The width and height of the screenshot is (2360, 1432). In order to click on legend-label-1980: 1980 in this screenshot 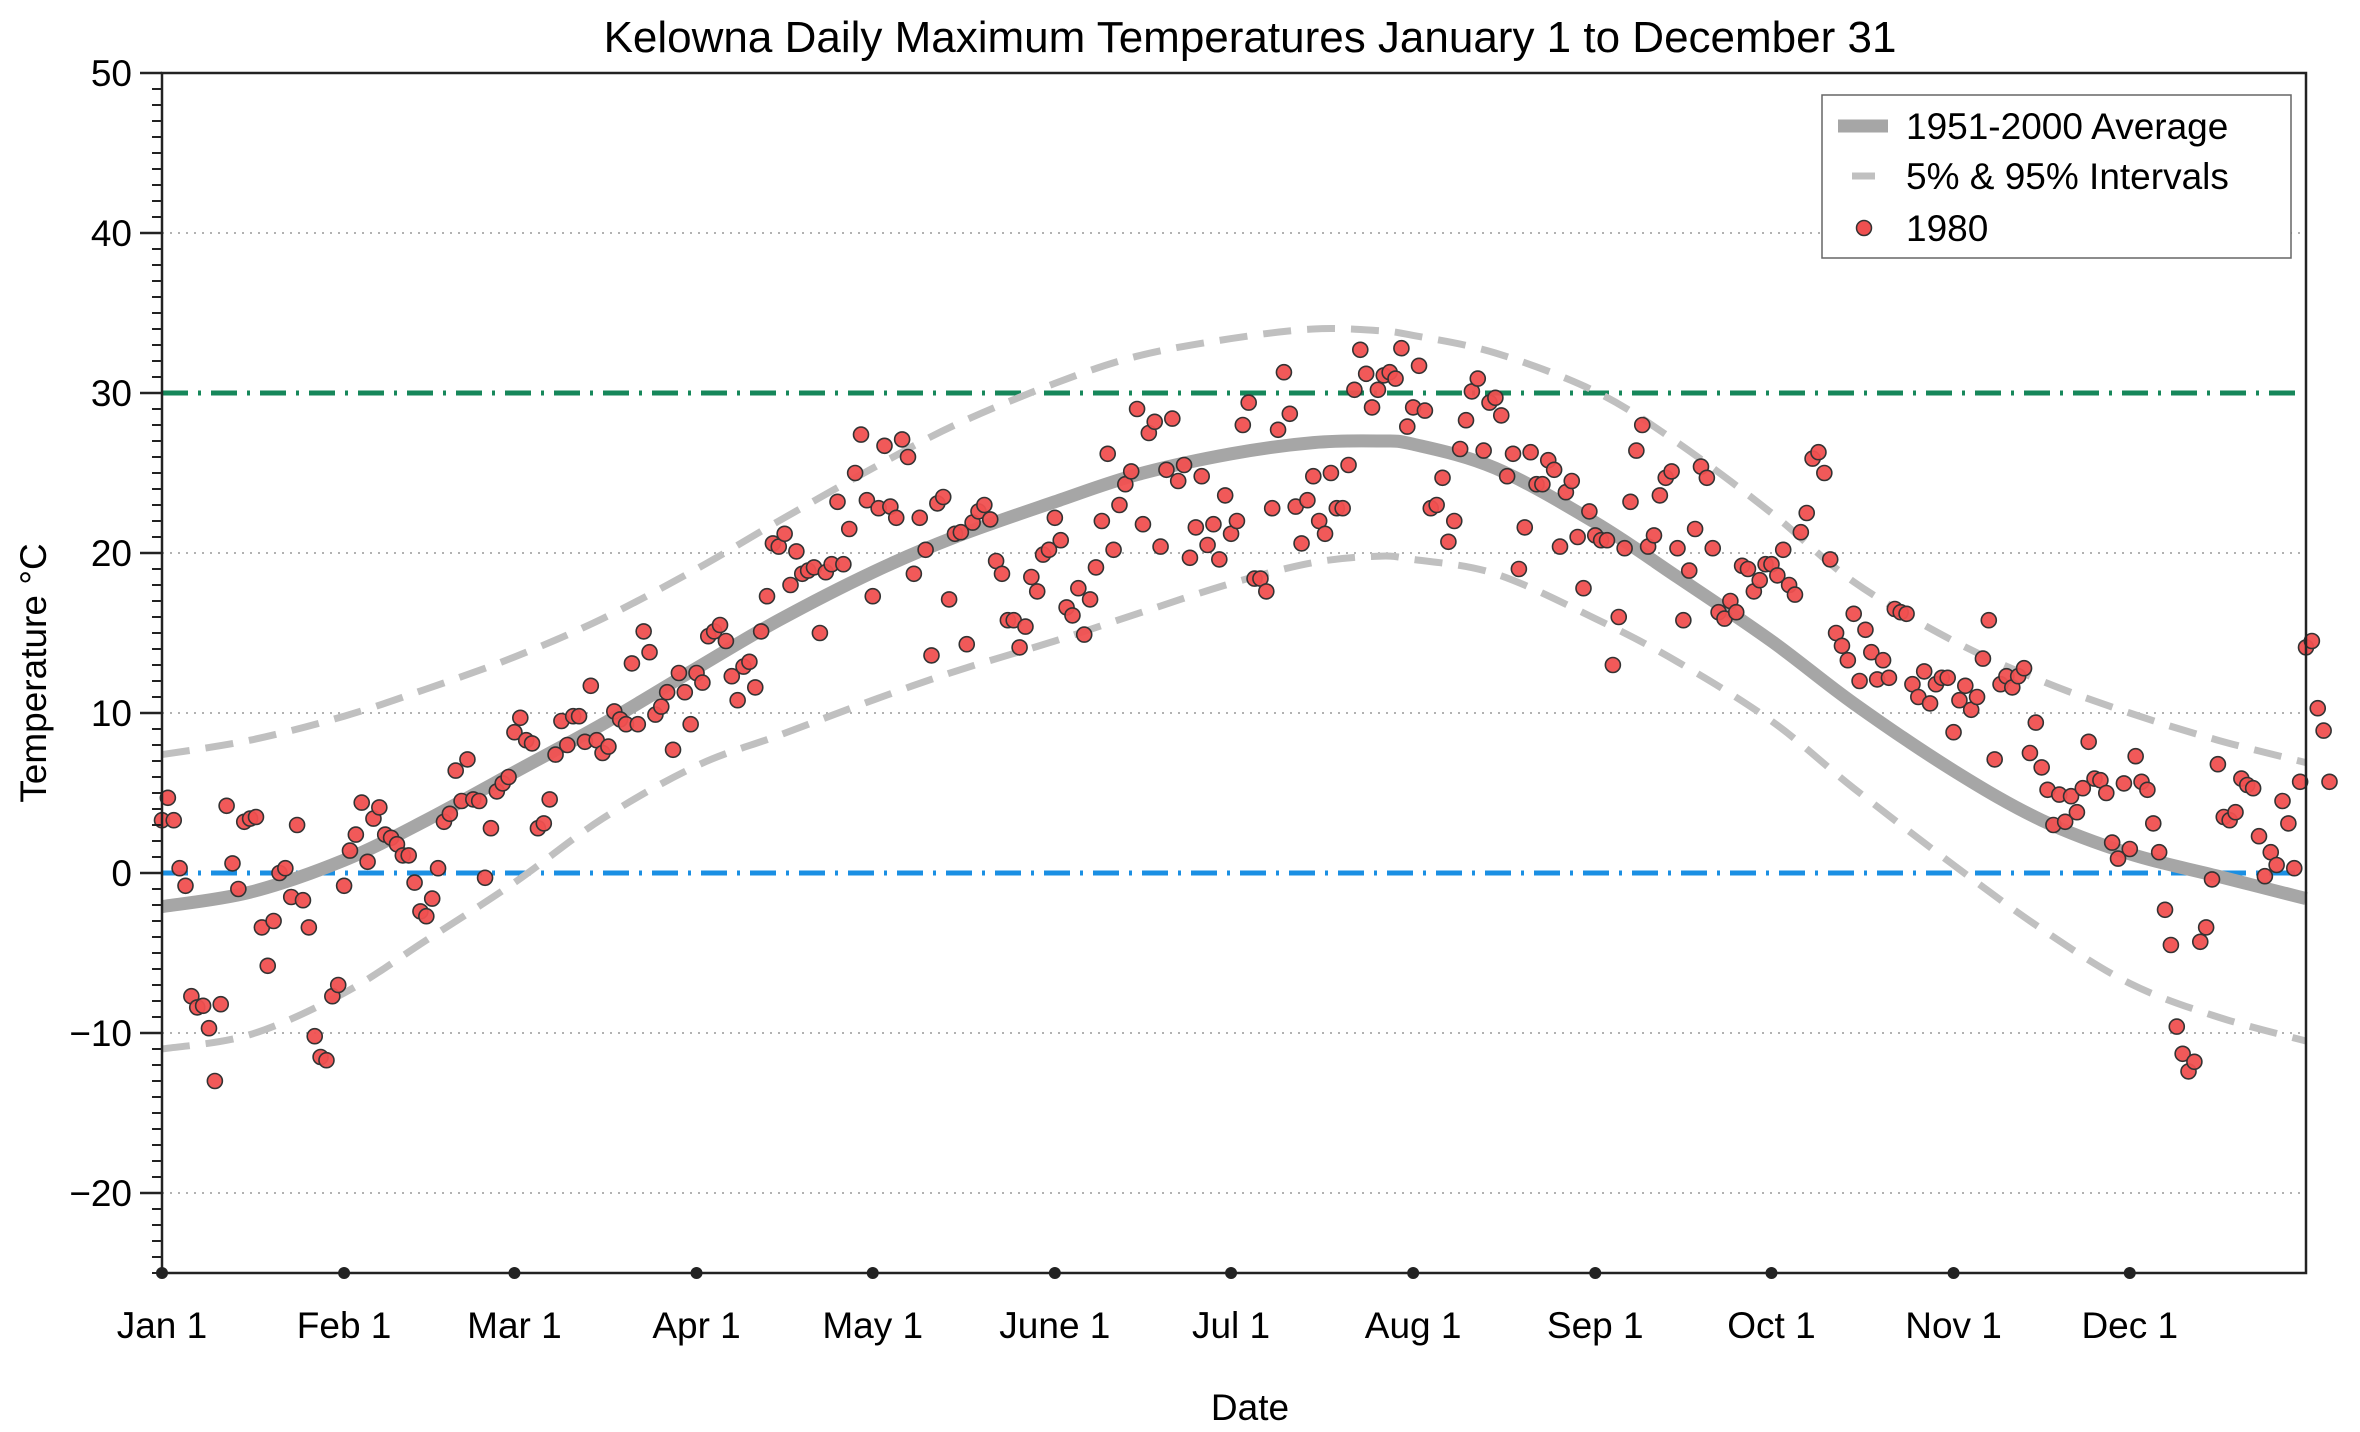, I will do `click(1947, 228)`.